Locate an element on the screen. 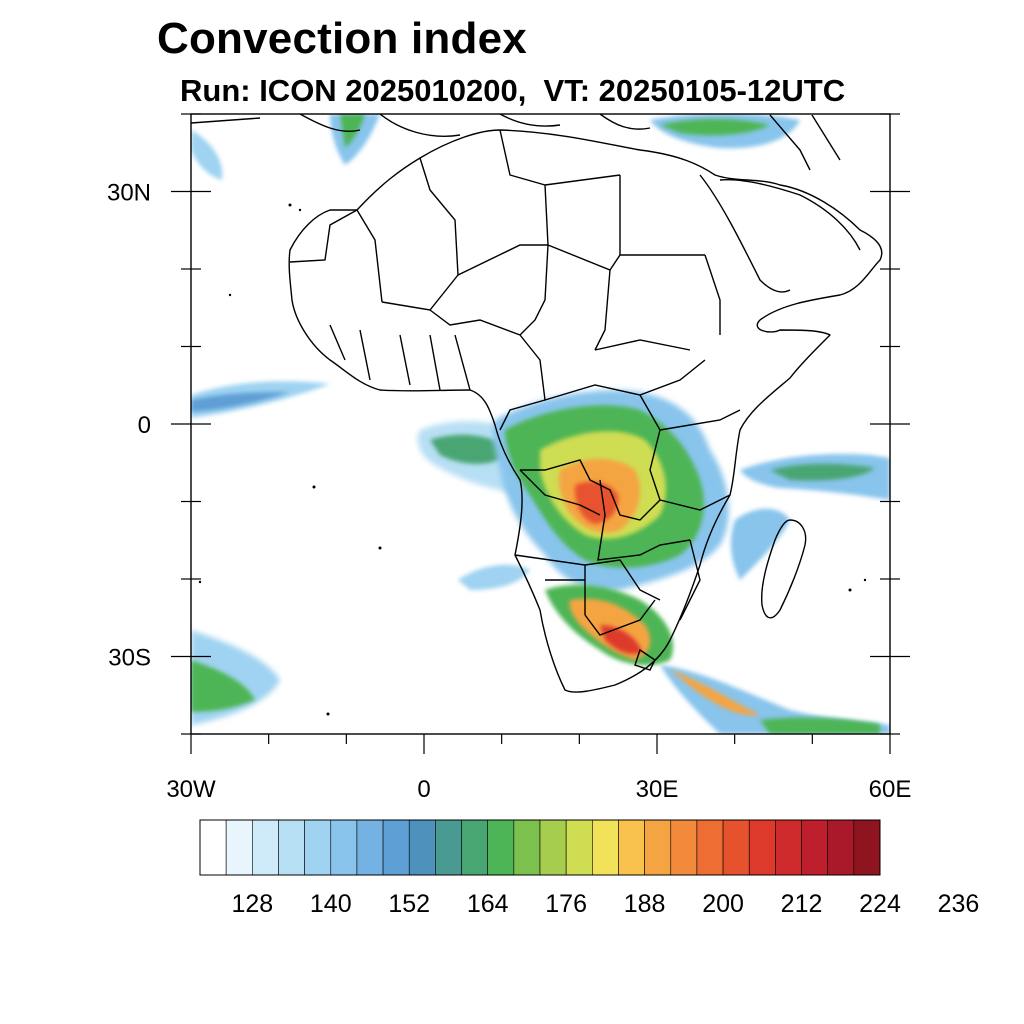 This screenshot has height=1024, width=1024. colorbar-label: 212 is located at coordinates (802, 904).